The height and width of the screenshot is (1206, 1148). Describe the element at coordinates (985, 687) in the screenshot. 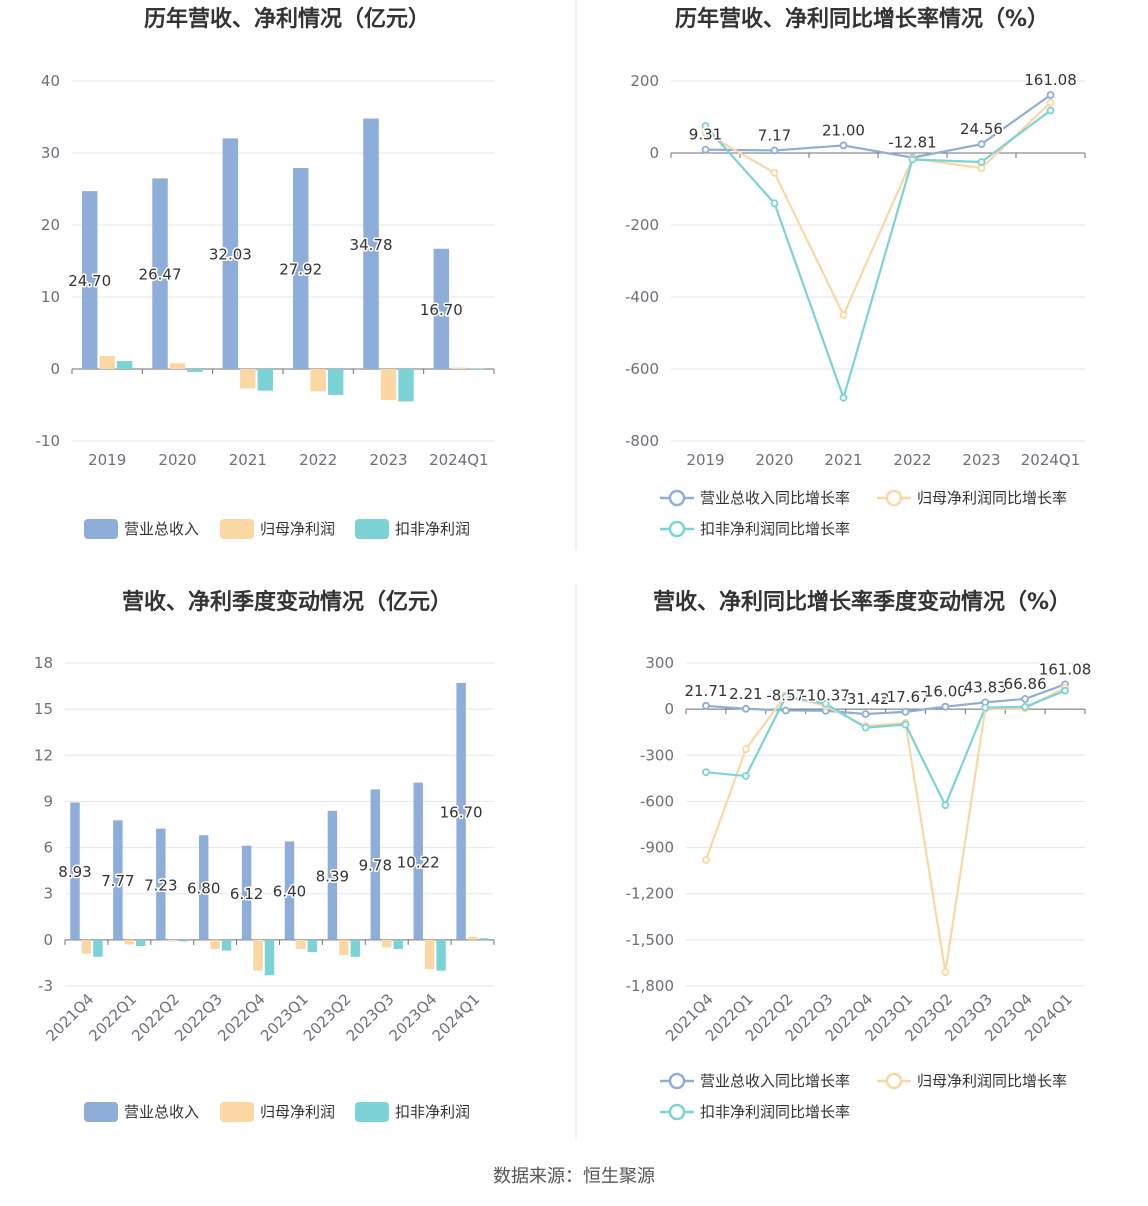

I see `data-label: 43.83` at that location.